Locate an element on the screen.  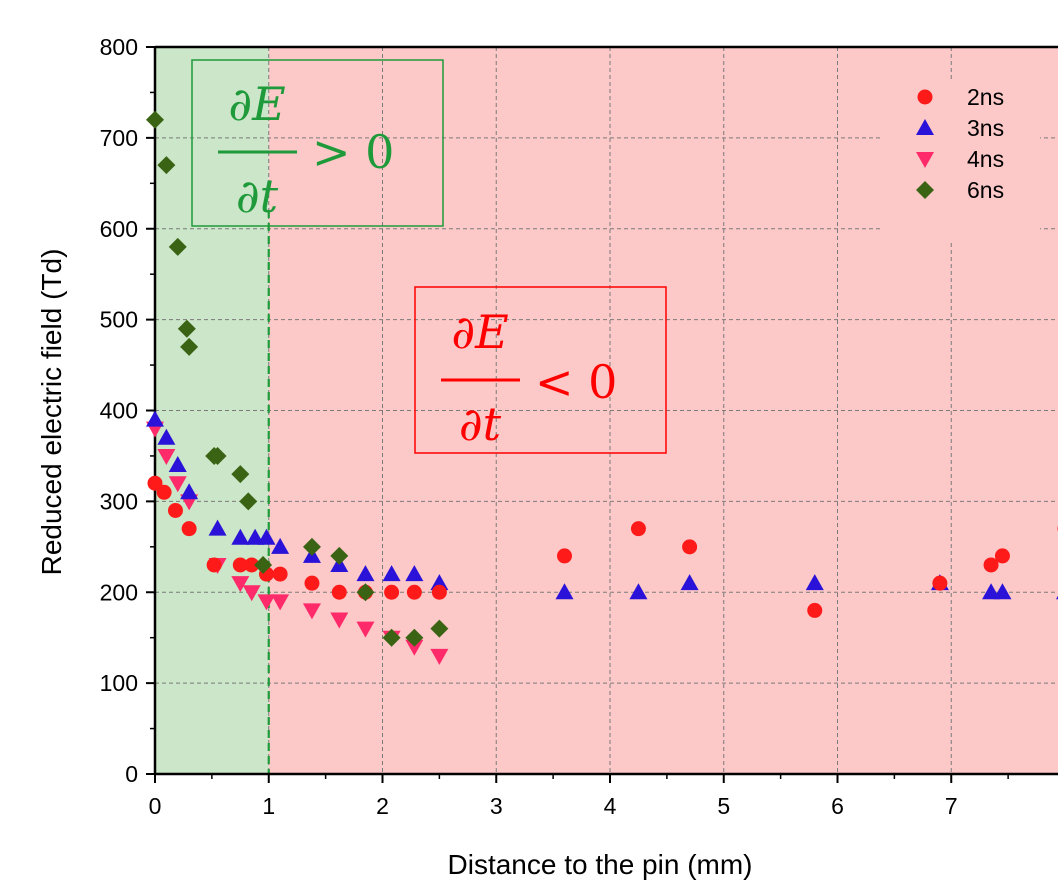
y-tick-label: 500 is located at coordinates (119, 320).